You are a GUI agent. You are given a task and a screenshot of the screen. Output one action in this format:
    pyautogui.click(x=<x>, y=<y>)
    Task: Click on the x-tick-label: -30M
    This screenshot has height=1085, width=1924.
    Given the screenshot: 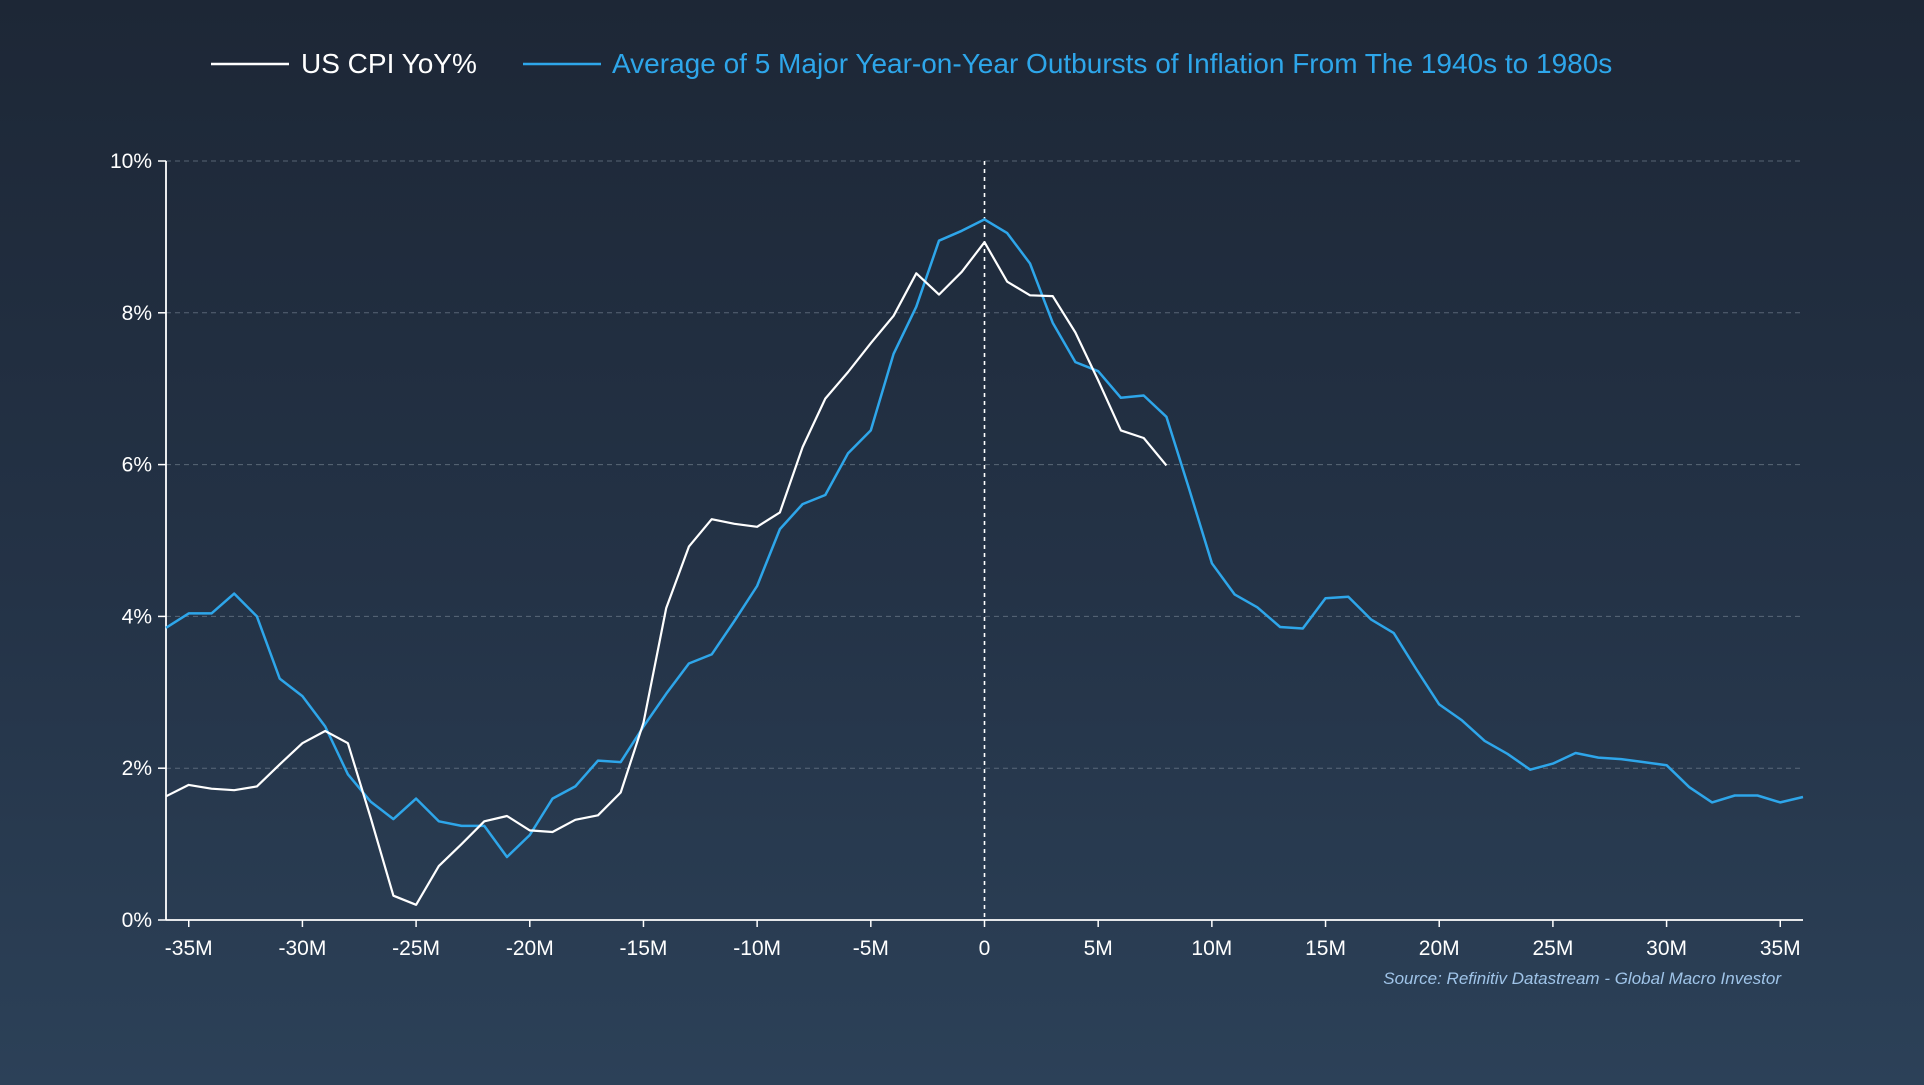 What is the action you would take?
    pyautogui.click(x=302, y=948)
    